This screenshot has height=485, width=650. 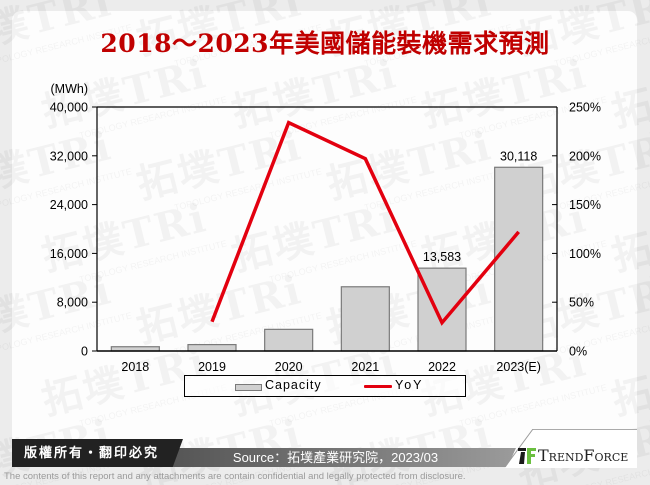 I want to click on x-tick-label: 2018, so click(x=135, y=367).